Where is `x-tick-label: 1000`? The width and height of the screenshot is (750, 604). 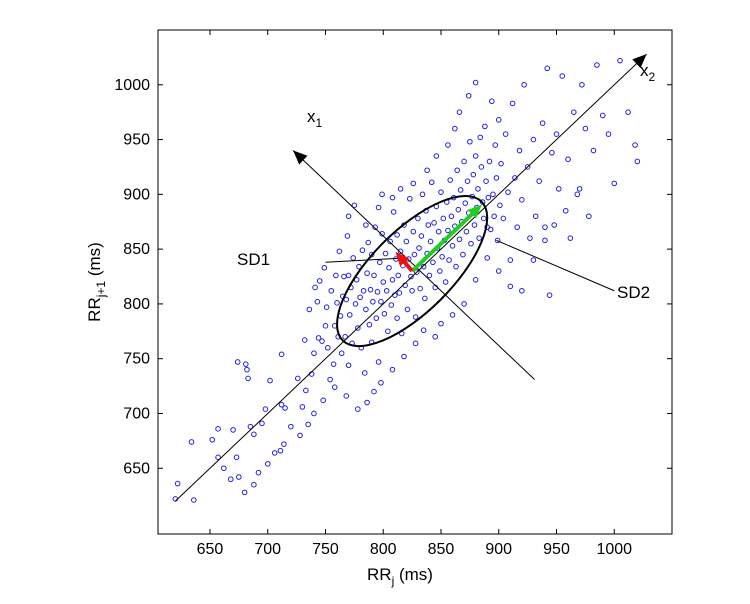
x-tick-label: 1000 is located at coordinates (614, 549).